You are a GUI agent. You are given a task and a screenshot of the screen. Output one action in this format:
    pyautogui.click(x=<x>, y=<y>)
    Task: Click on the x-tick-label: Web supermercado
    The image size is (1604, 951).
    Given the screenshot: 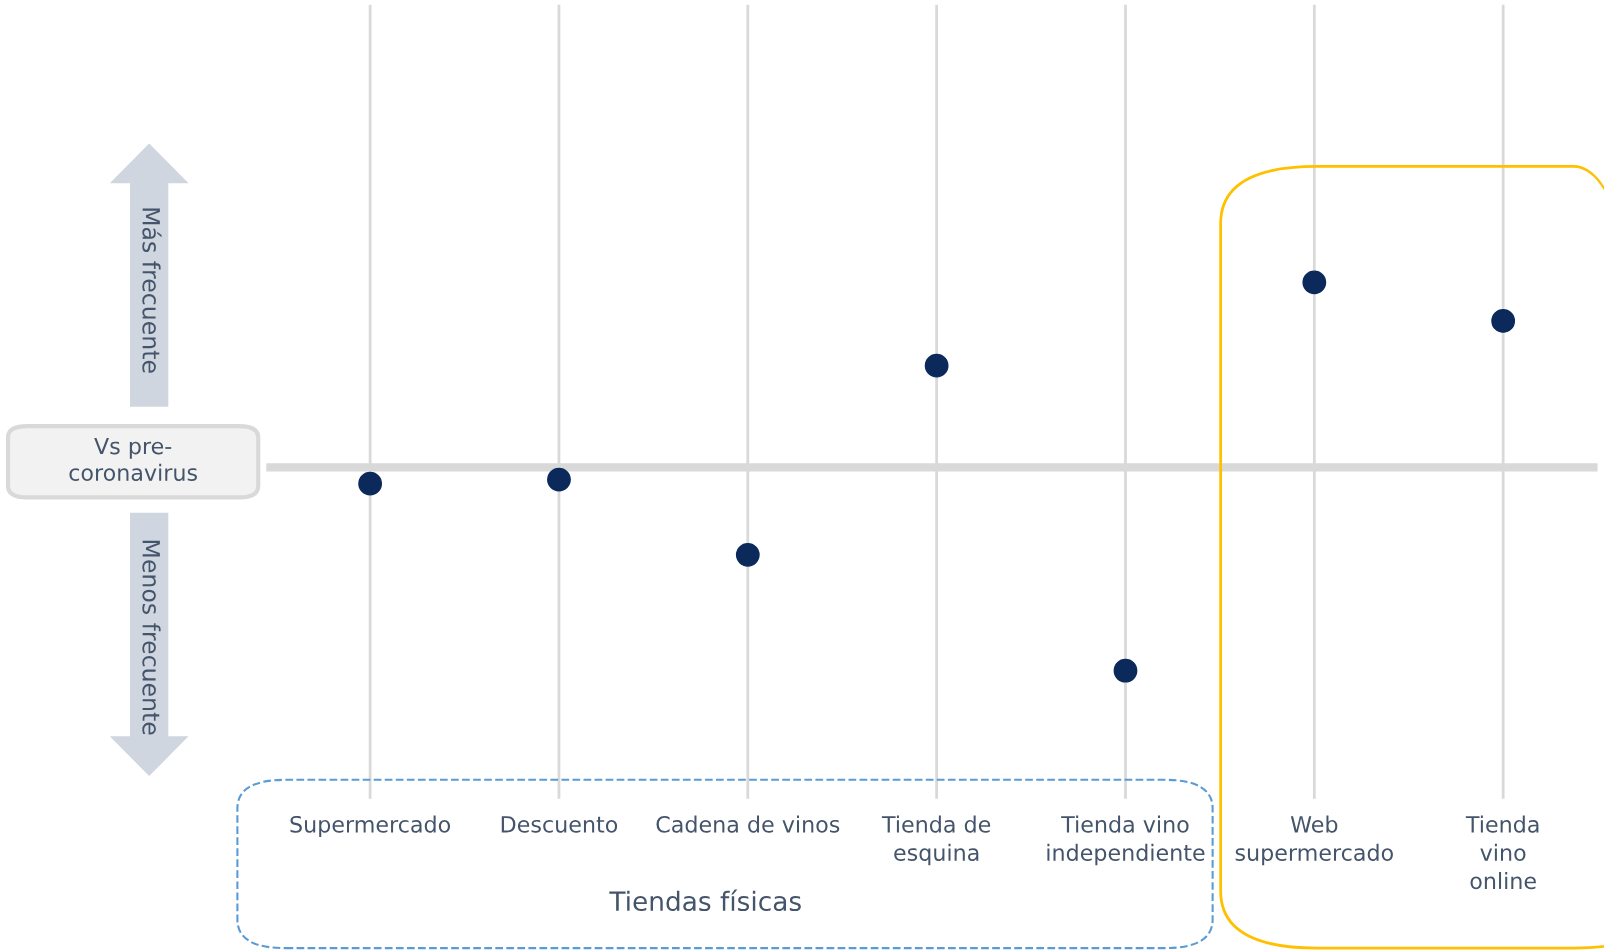 What is the action you would take?
    pyautogui.click(x=1314, y=840)
    